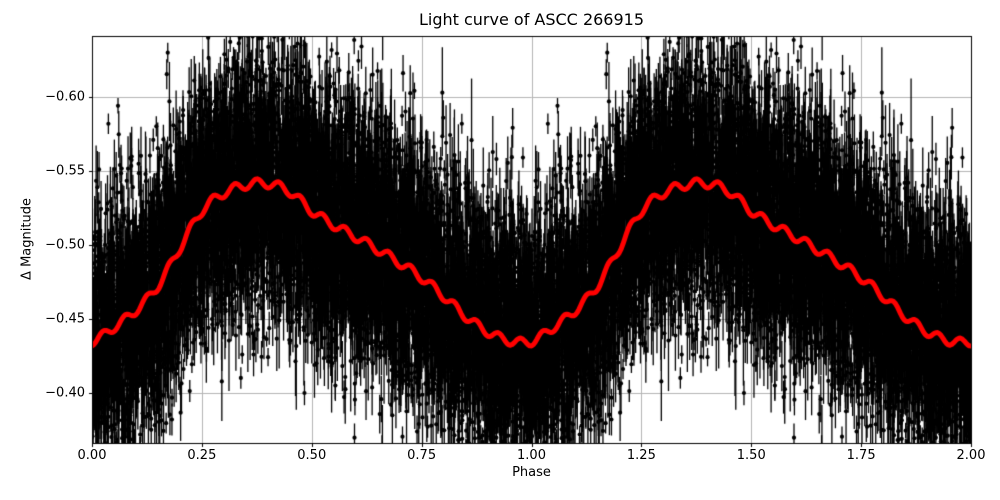 The height and width of the screenshot is (500, 1000). What do you see at coordinates (751, 455) in the screenshot?
I see `x-tick-label-1.50: 1.50` at bounding box center [751, 455].